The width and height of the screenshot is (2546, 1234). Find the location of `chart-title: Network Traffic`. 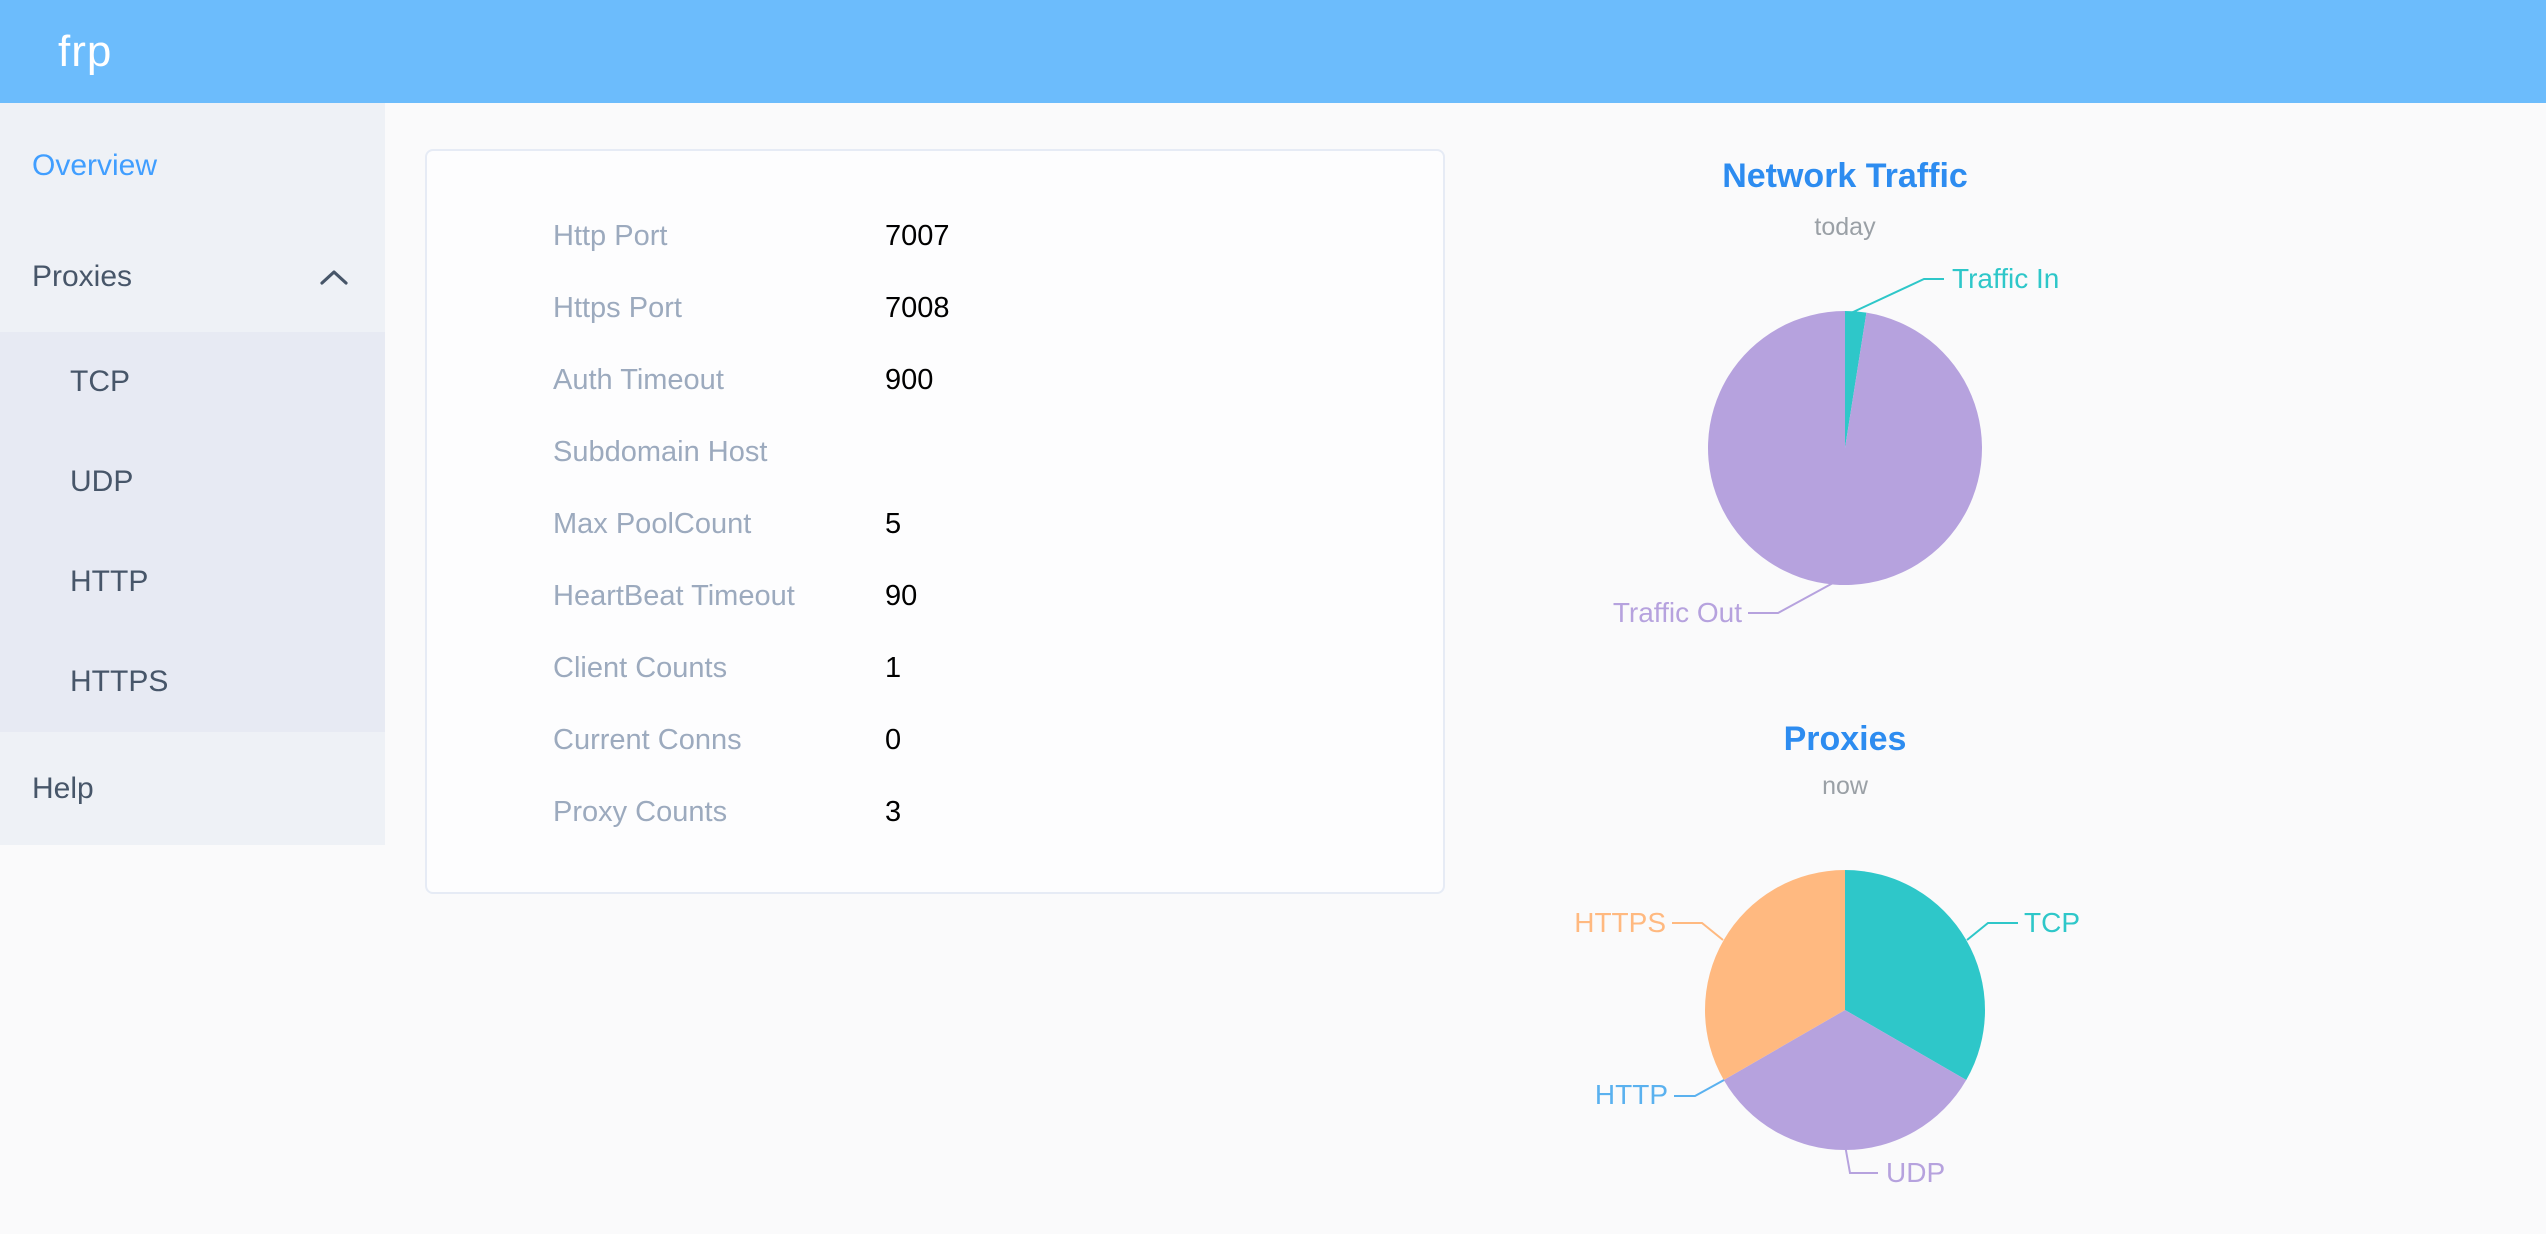

chart-title: Network Traffic is located at coordinates (1845, 176).